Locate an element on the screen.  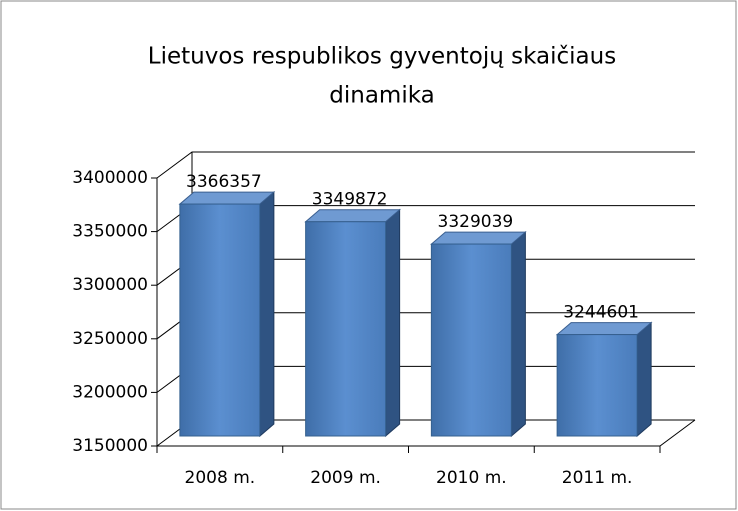
y-tick-label: 3300000 is located at coordinates (110, 285).